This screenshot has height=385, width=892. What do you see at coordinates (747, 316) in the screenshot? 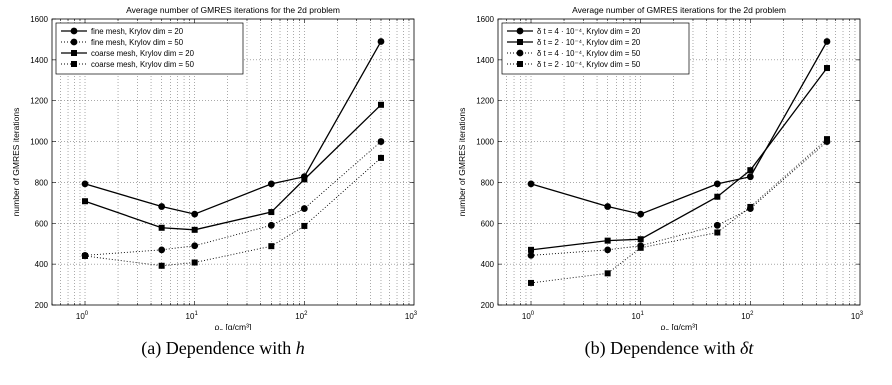
I see `xtick-label-b-2: 10²` at bounding box center [747, 316].